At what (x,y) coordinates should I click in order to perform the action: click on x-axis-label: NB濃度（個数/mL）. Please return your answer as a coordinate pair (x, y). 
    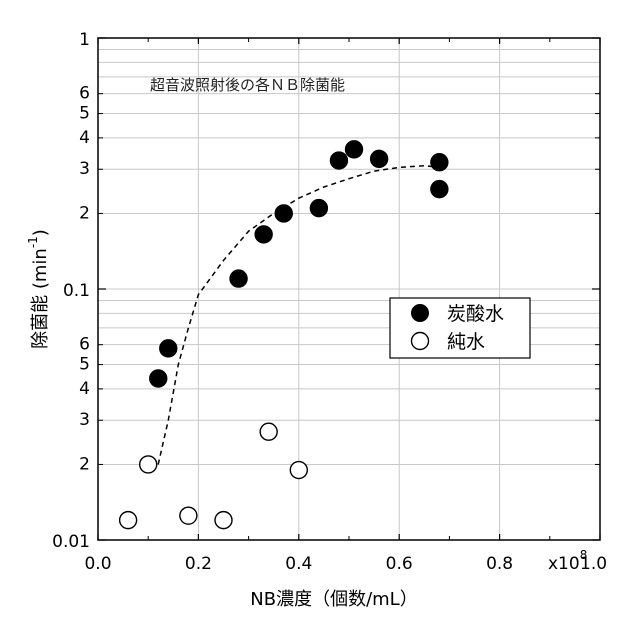
    Looking at the image, I should click on (333, 599).